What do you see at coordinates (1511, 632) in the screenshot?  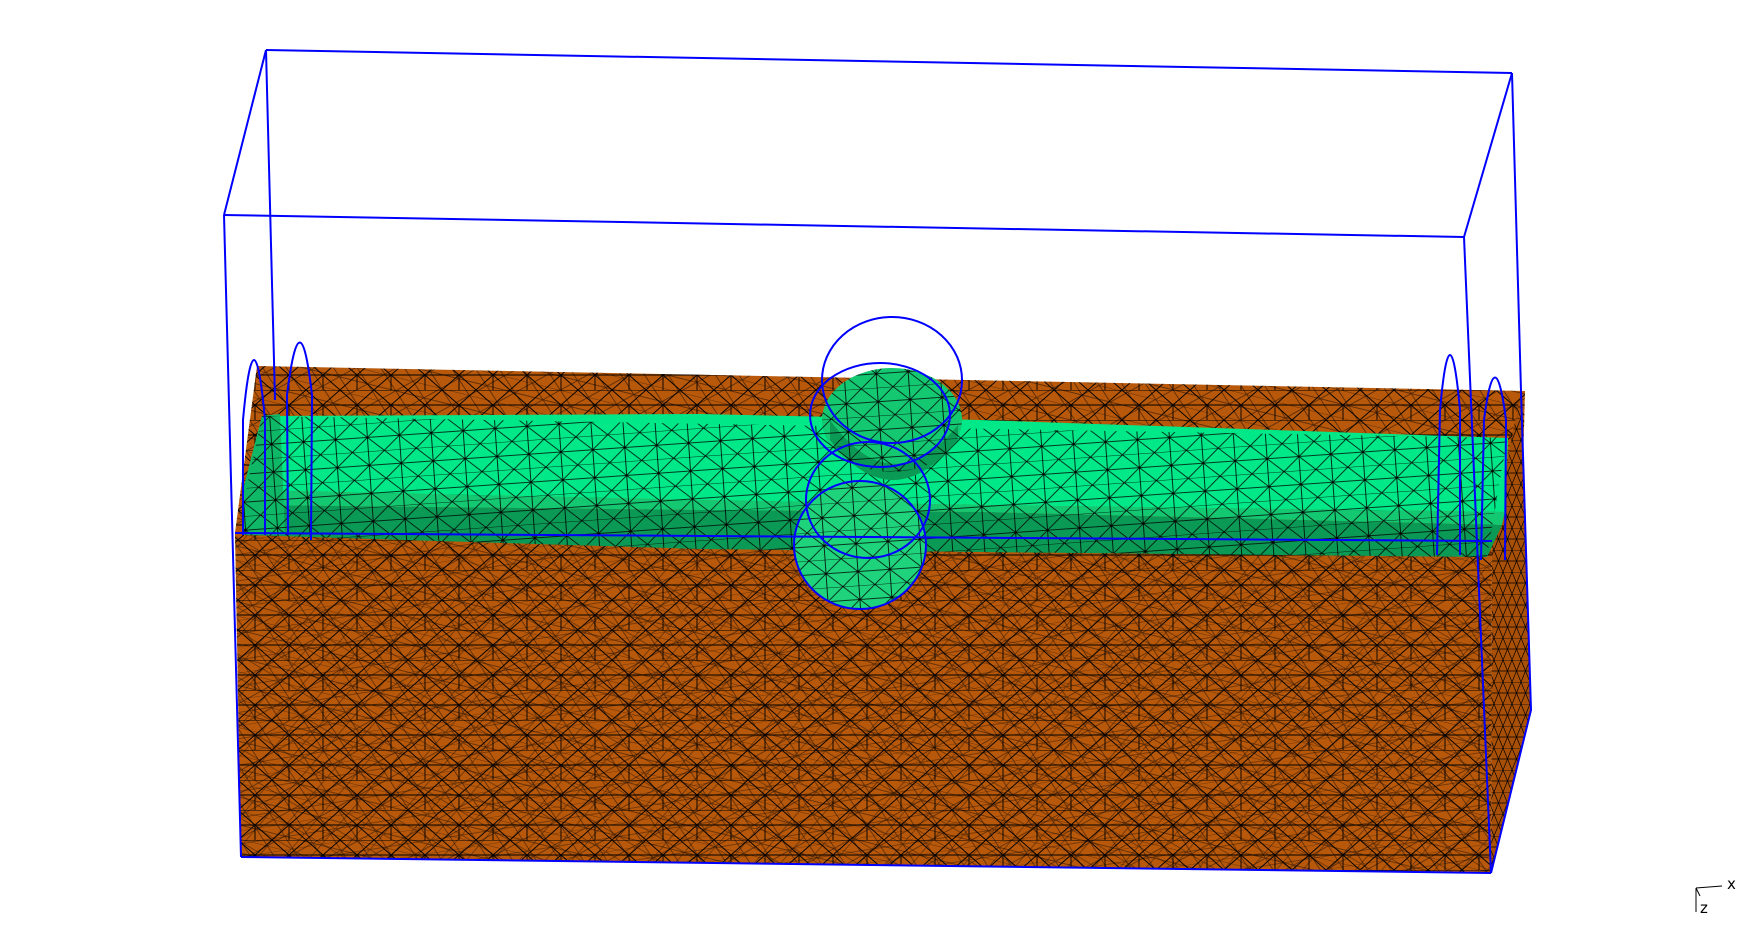 I see `wire-bottom-right` at bounding box center [1511, 632].